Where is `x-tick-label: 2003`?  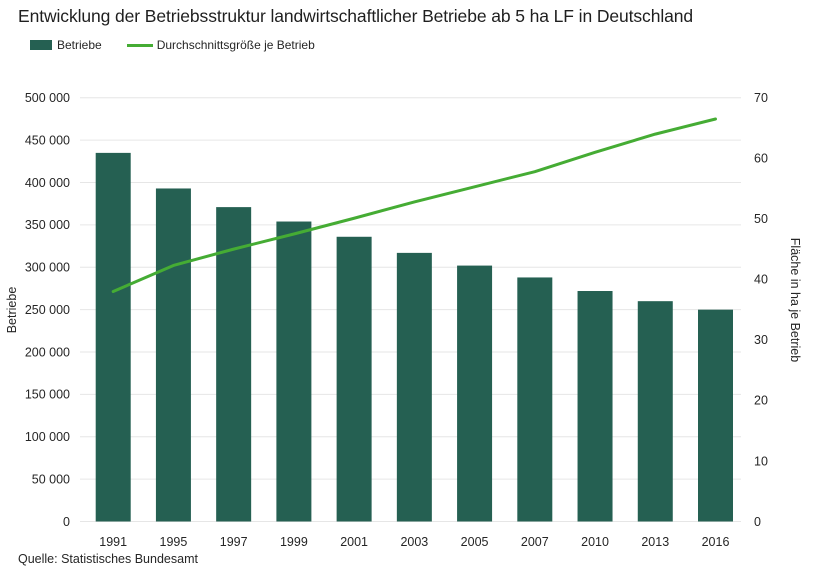 x-tick-label: 2003 is located at coordinates (414, 542).